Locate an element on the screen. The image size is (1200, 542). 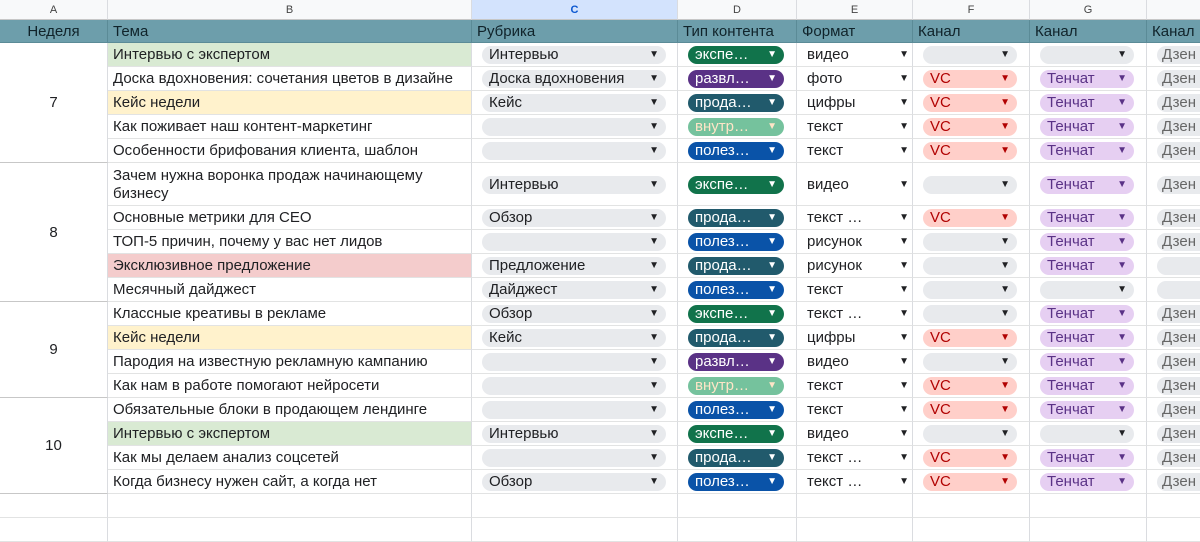
topic-cell: Месячный дайджест is located at coordinates (290, 290).